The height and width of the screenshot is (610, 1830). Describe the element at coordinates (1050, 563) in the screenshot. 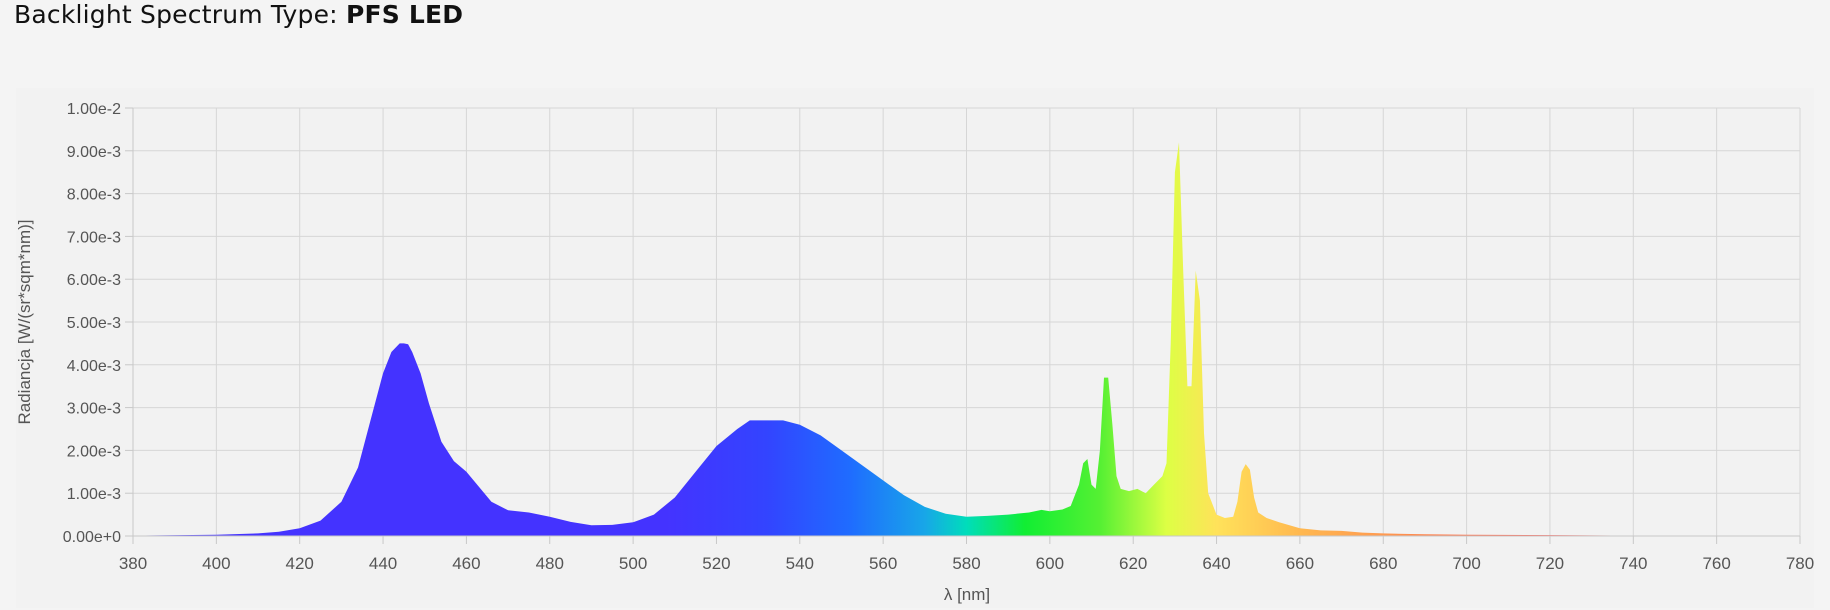

I see `x-tick-label: 600` at that location.